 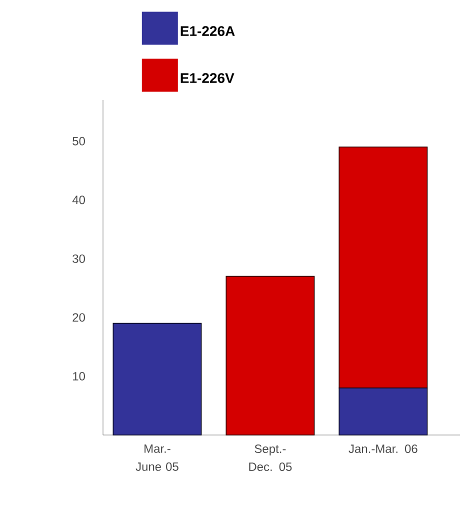 What do you see at coordinates (270, 458) in the screenshot?
I see `x-tick-label: Sept.-Dec. 05` at bounding box center [270, 458].